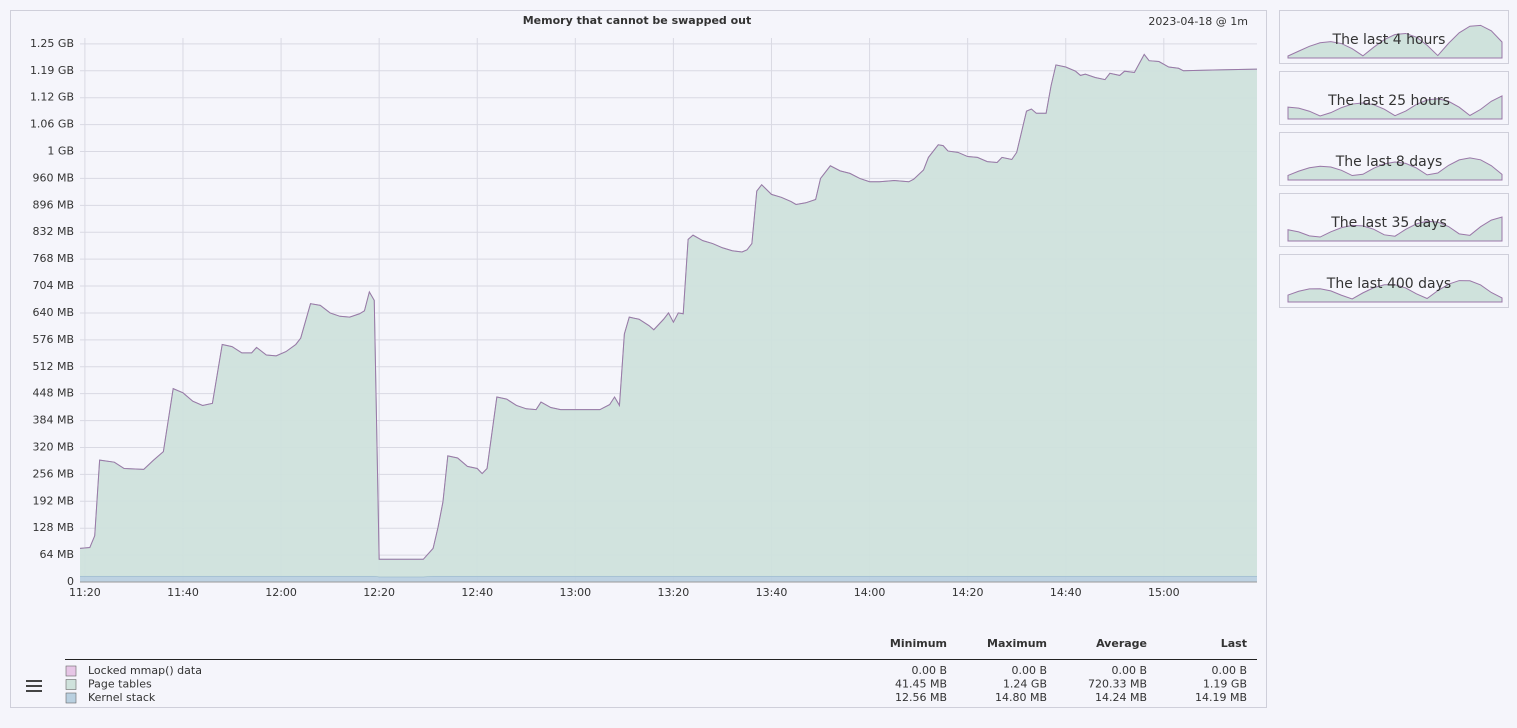  I want to click on menu-icon, so click(34, 686).